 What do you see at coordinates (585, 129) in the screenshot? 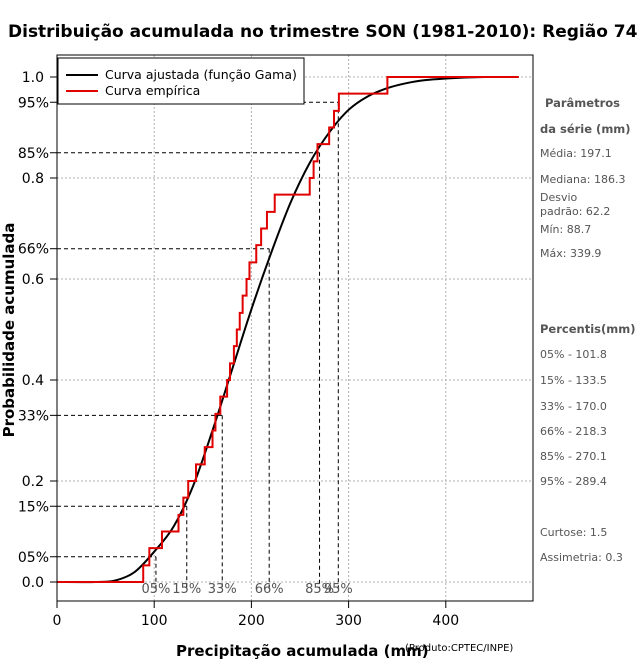
I see `params-heading-line2: da série (mm)` at bounding box center [585, 129].